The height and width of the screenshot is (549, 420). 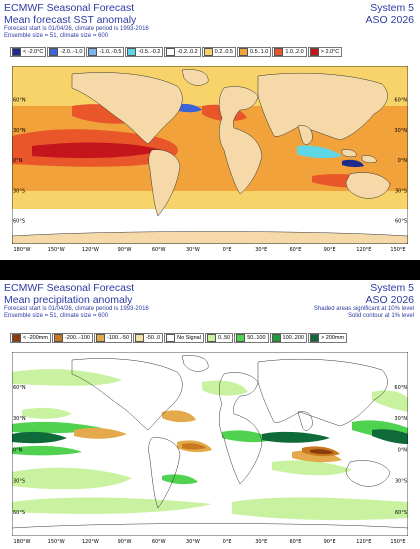 What do you see at coordinates (397, 542) in the screenshot?
I see `lon-tick-label: 150°E` at bounding box center [397, 542].